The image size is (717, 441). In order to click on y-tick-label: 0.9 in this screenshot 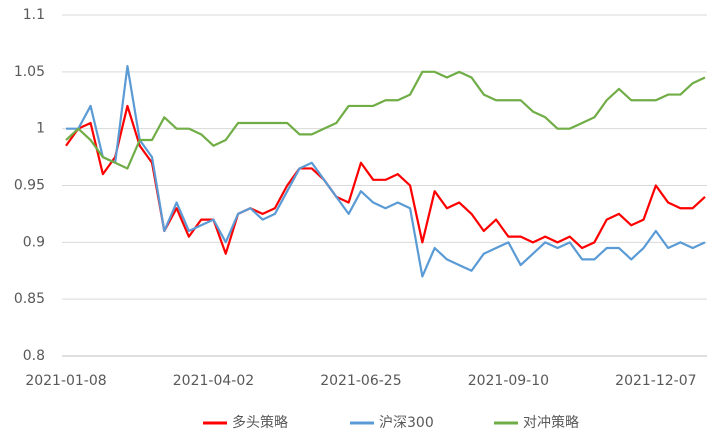, I will do `click(34, 242)`.